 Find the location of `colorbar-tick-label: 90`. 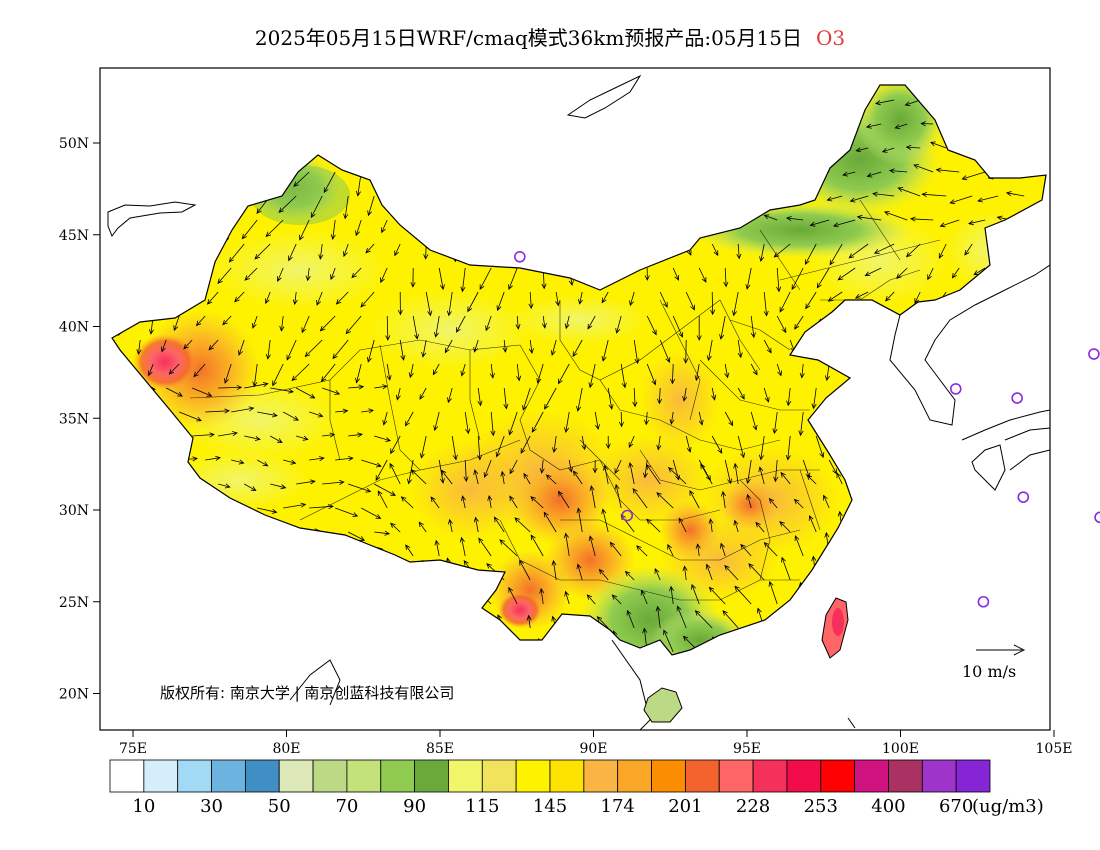

colorbar-tick-label: 90 is located at coordinates (414, 806).